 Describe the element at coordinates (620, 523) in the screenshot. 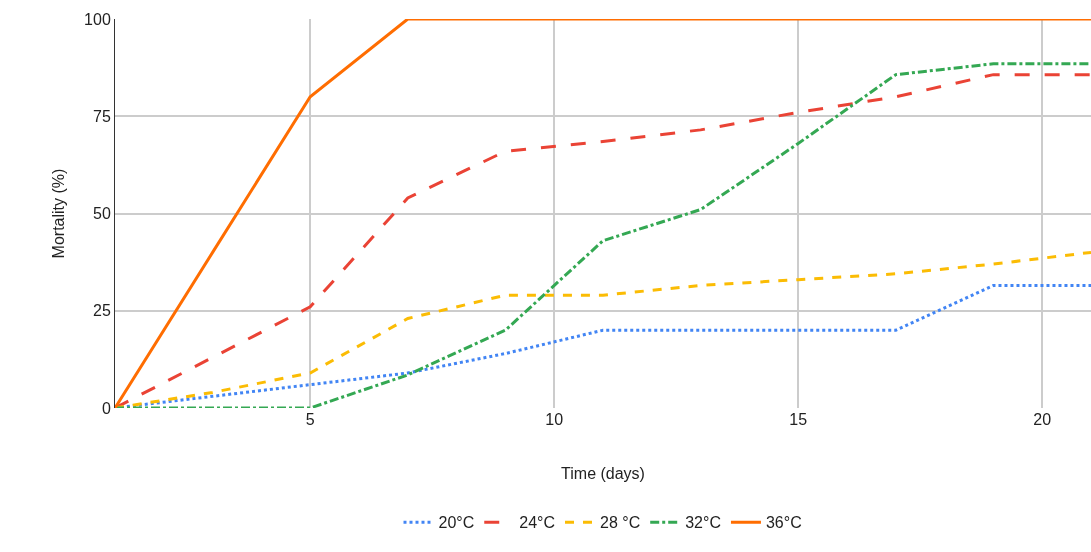

I see `legend-label: 28 °C` at that location.